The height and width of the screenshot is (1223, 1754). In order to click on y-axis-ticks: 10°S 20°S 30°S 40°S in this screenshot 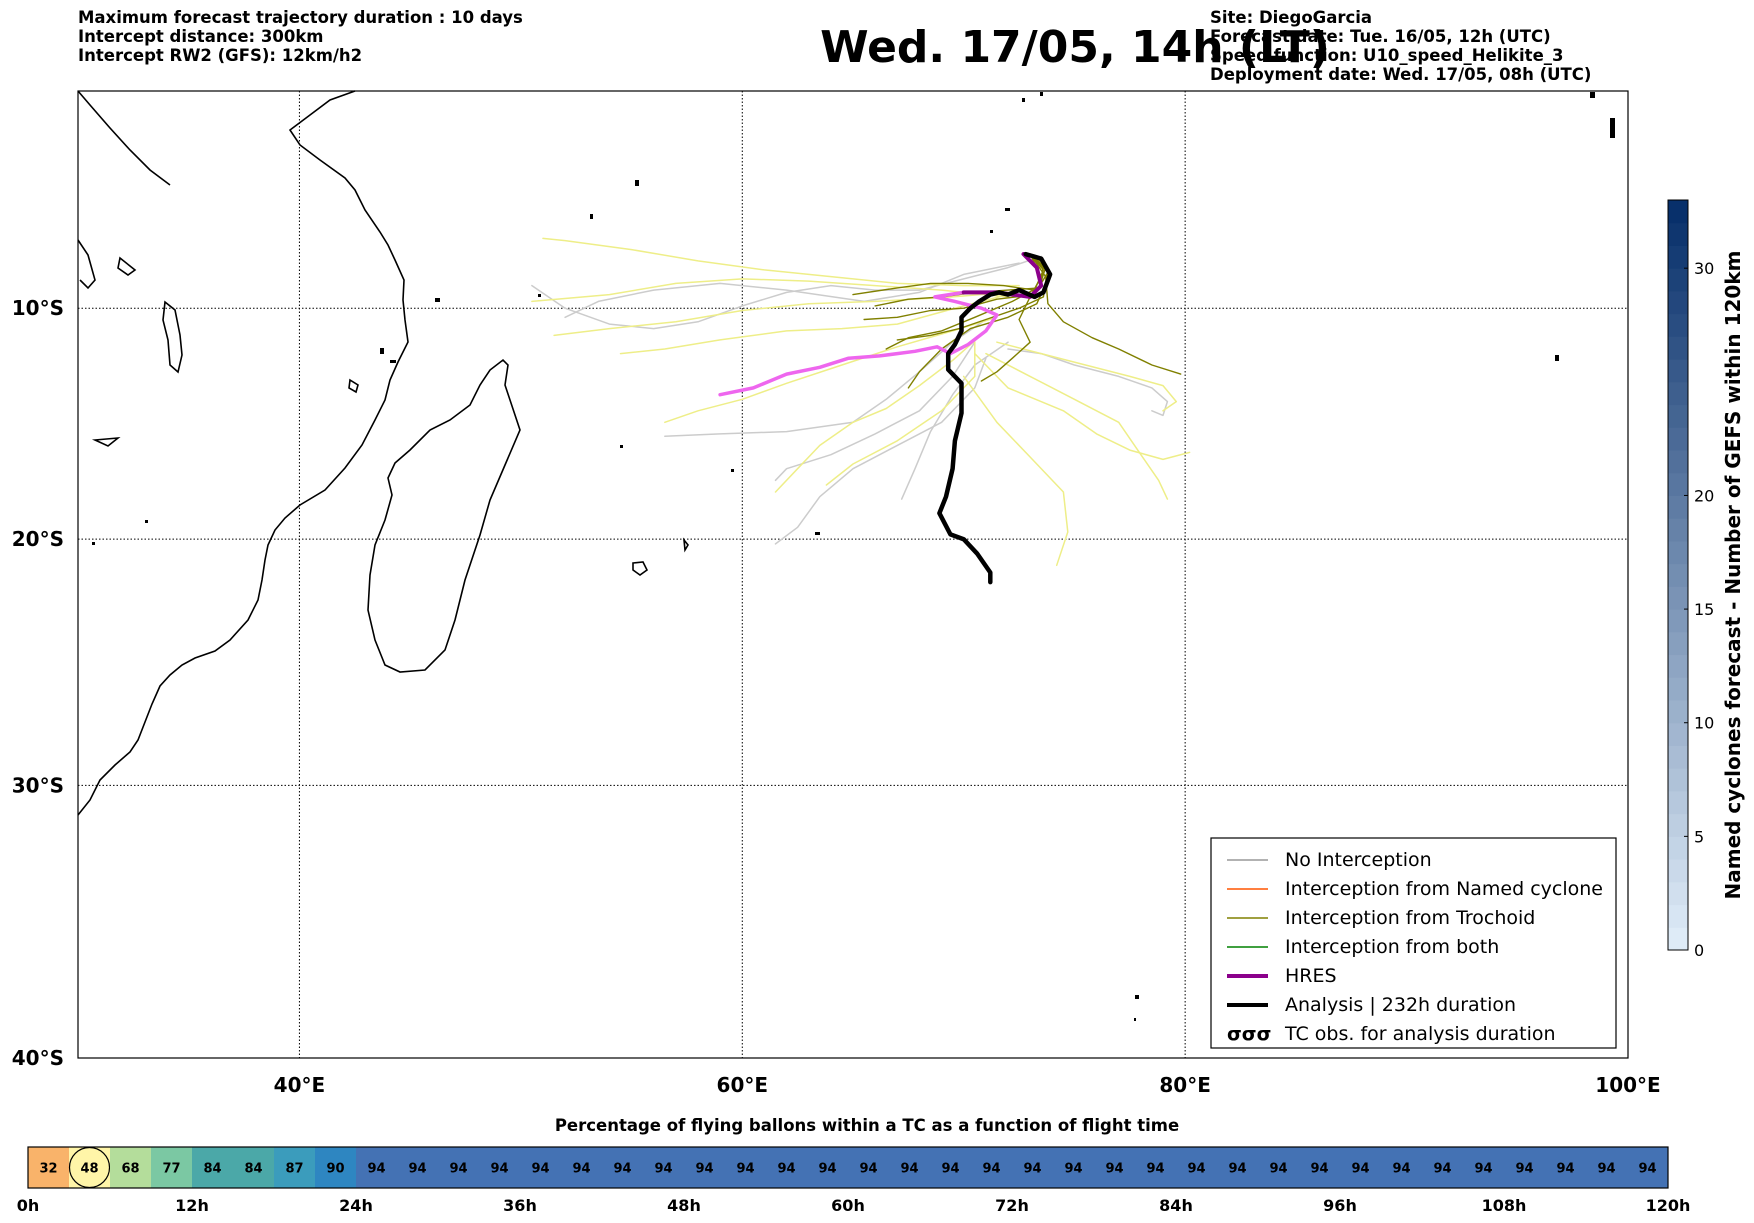, I will do `click(38, 683)`.